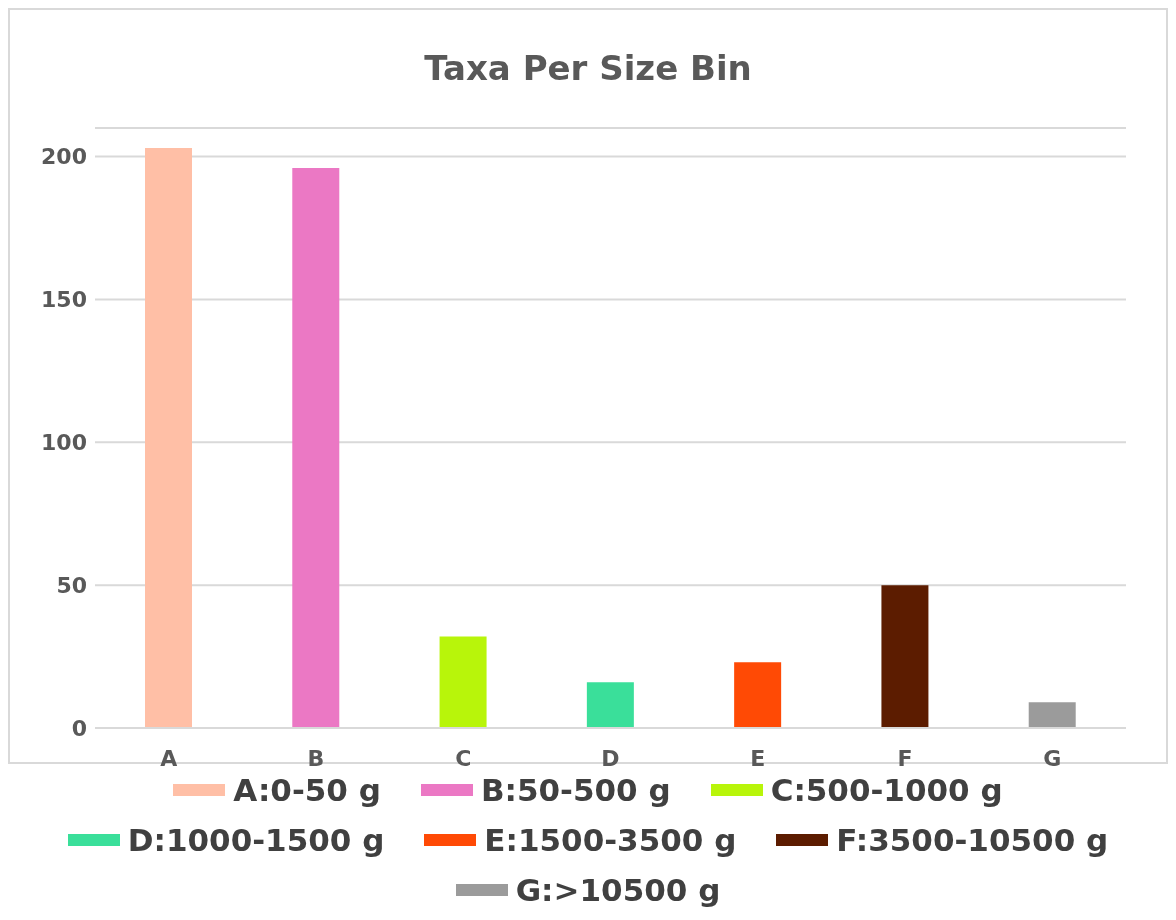 This screenshot has width=1176, height=920. I want to click on x-tick-label: C, so click(463, 758).